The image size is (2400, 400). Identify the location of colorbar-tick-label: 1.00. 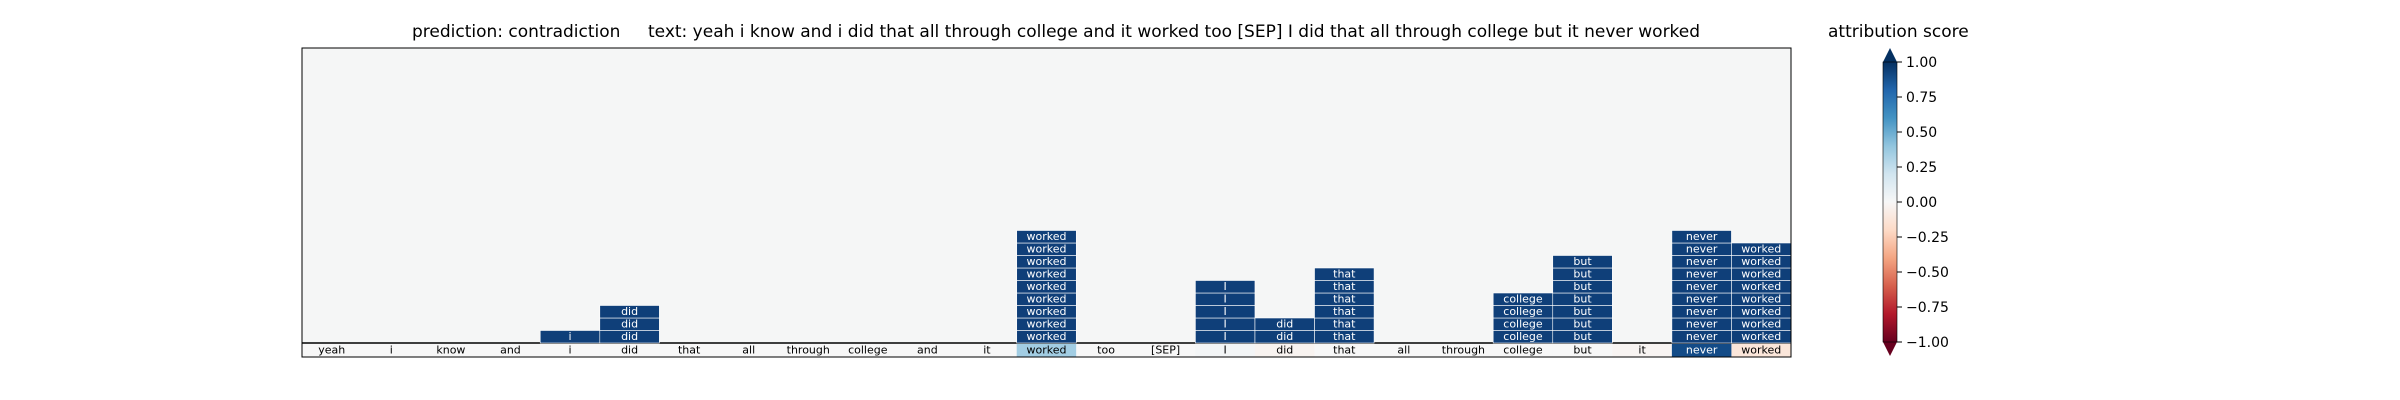
(1921, 63).